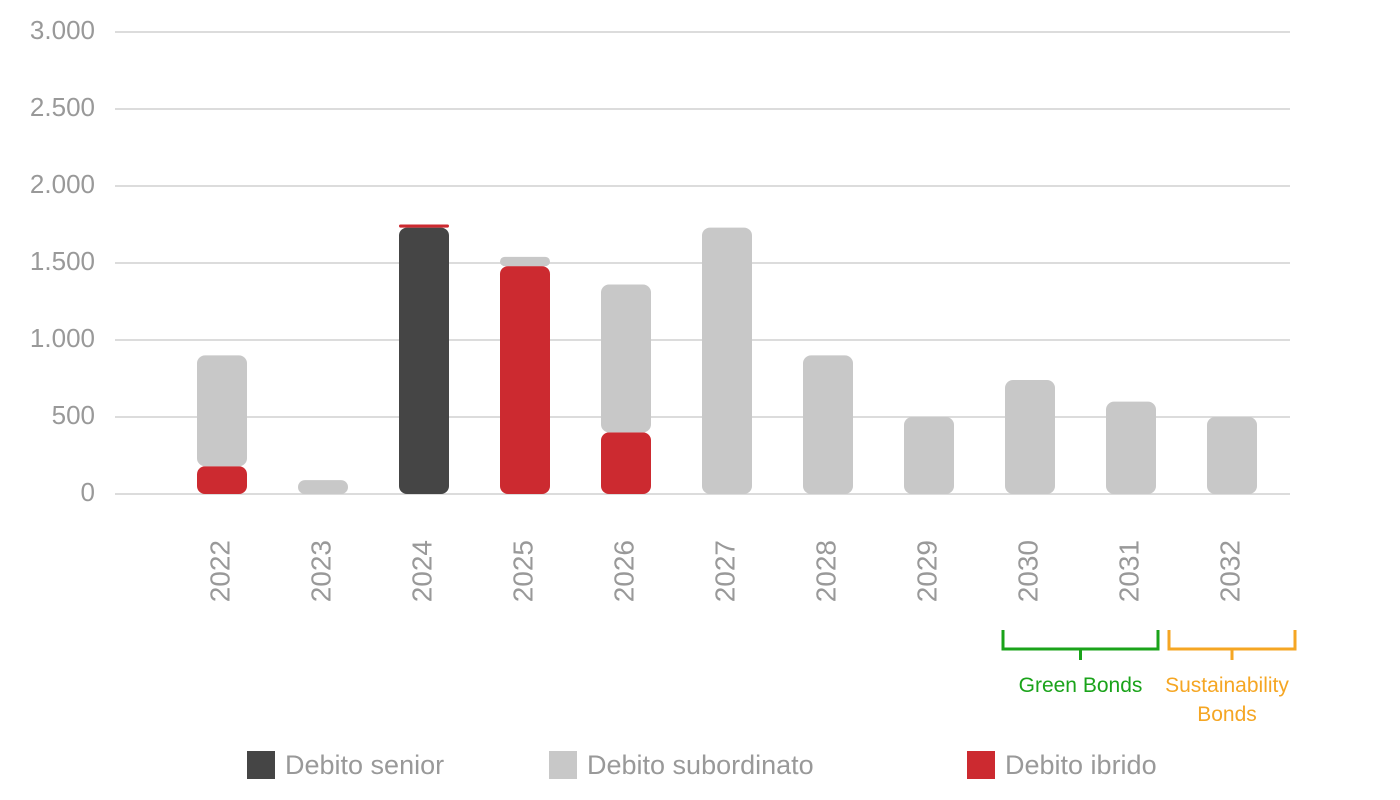 The width and height of the screenshot is (1400, 800). What do you see at coordinates (320, 571) in the screenshot?
I see `x-tick-label: 2023` at bounding box center [320, 571].